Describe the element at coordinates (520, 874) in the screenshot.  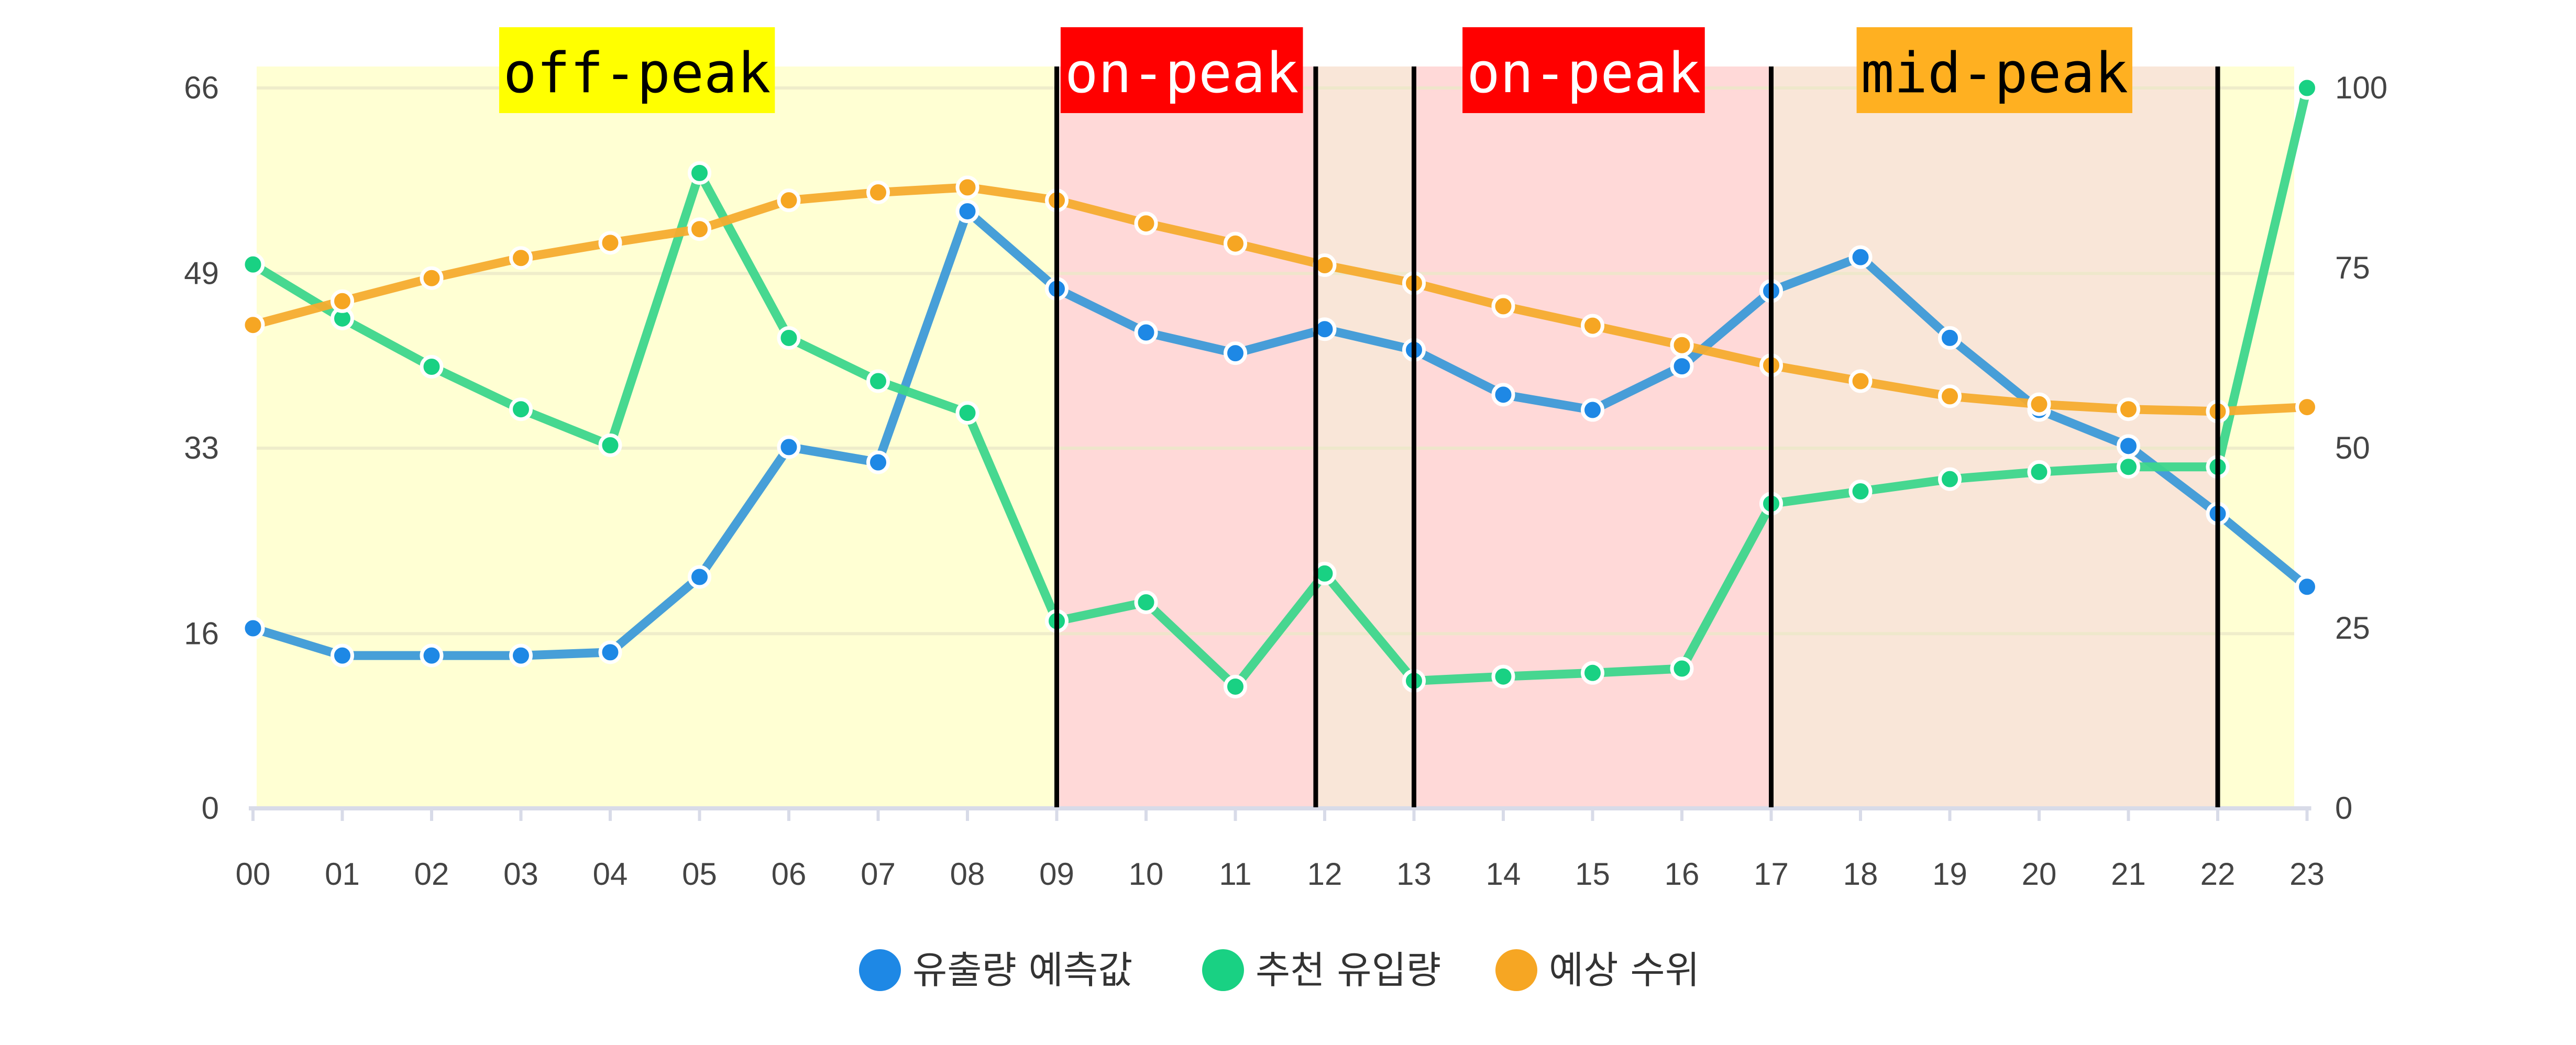
I see `x-tick-label: 03` at that location.